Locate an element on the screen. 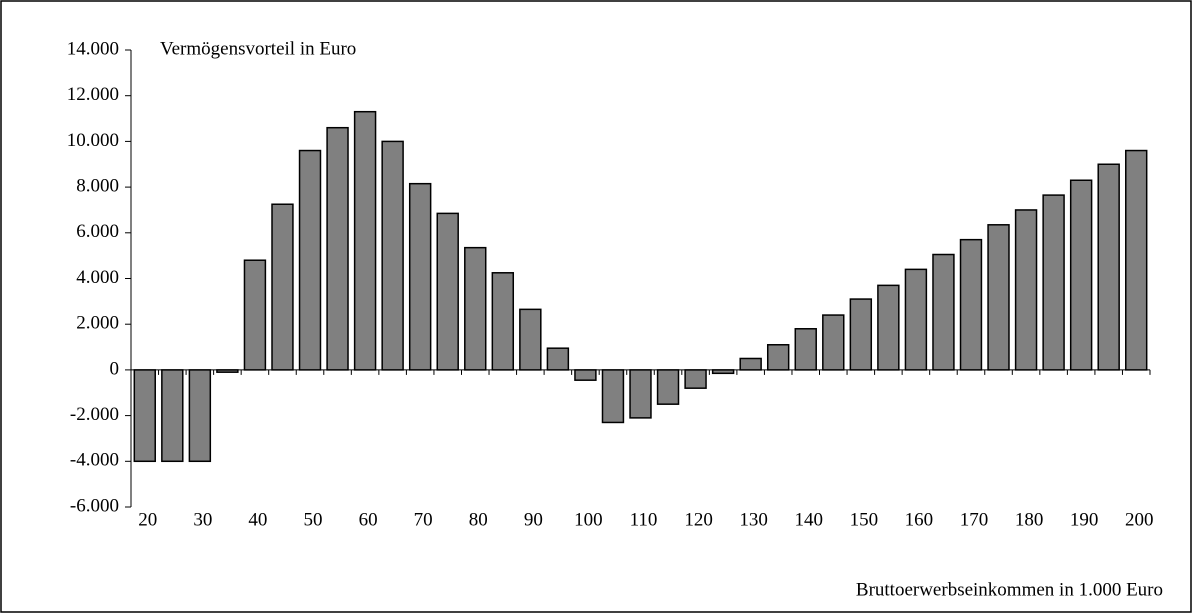 The image size is (1192, 613). y-tick-label: 0 is located at coordinates (115, 368).